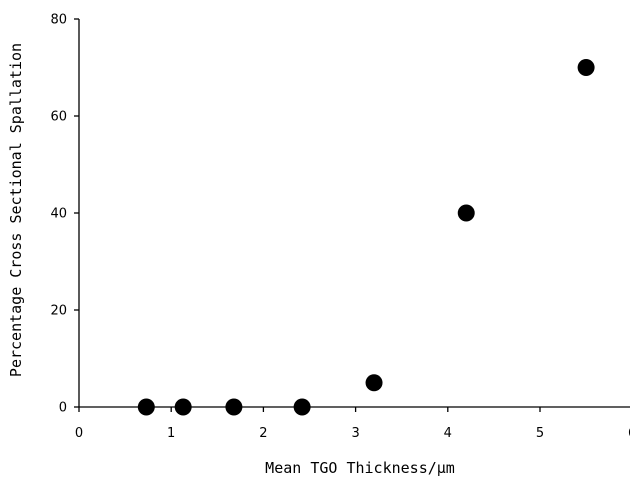 Image resolution: width=630 pixels, height=482 pixels. I want to click on y-tick-label: 0, so click(63, 408).